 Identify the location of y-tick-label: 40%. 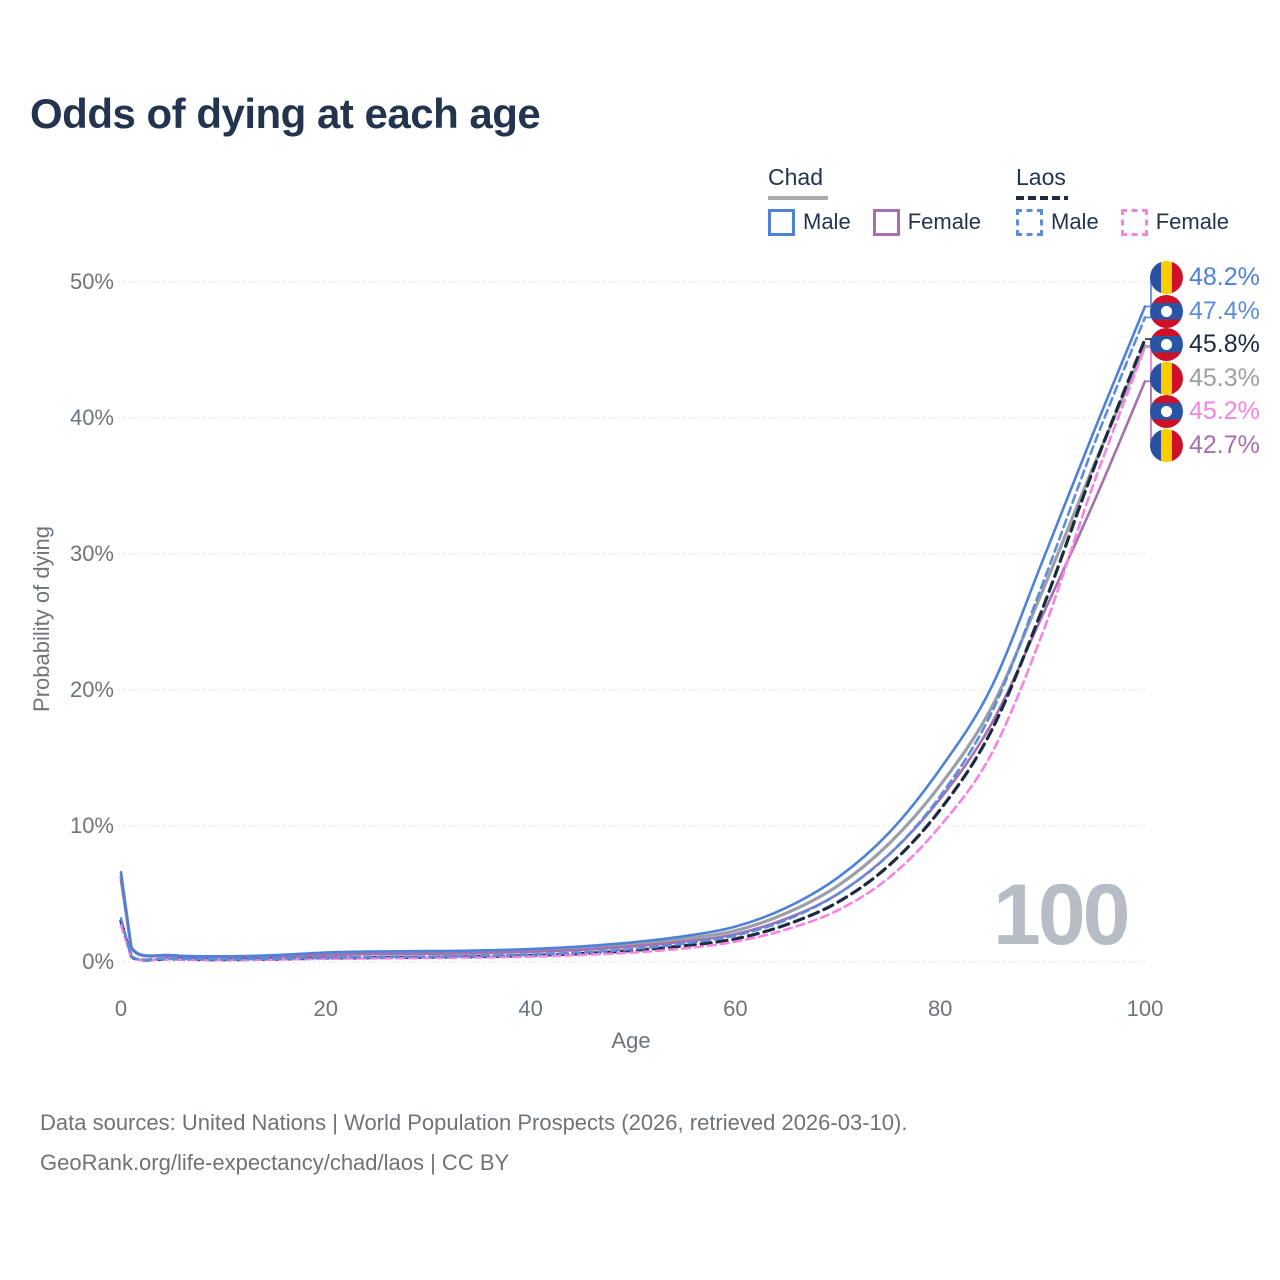
(91, 417).